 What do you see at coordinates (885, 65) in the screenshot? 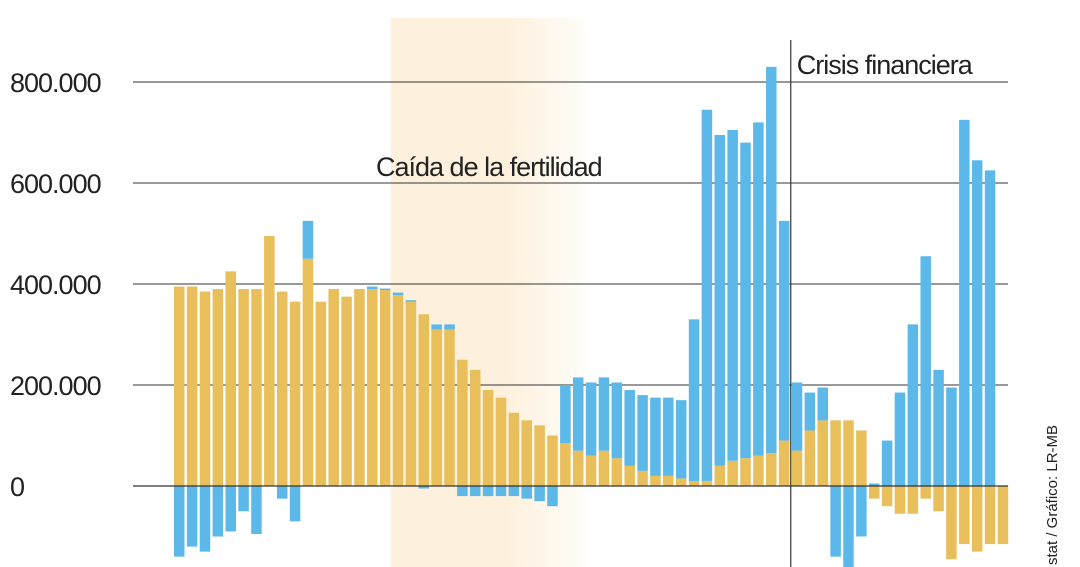
I see `crisis-label: Crisis financiera` at bounding box center [885, 65].